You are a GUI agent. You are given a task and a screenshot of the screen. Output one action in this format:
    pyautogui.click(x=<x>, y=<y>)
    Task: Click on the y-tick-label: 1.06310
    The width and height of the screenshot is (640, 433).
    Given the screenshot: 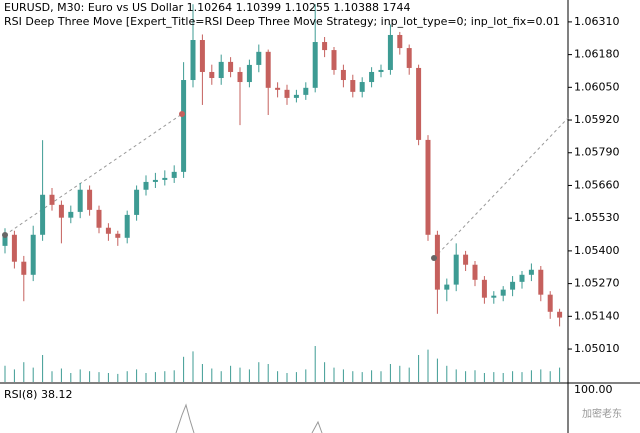 What is the action you would take?
    pyautogui.click(x=597, y=21)
    